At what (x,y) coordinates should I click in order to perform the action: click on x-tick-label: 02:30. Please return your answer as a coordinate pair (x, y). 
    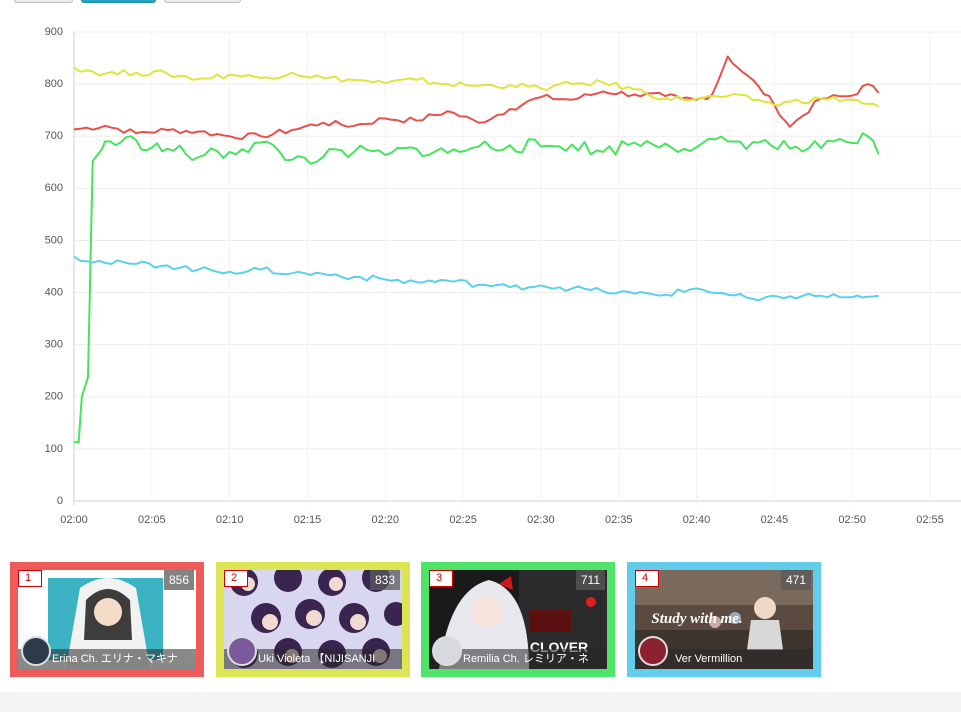
    Looking at the image, I should click on (541, 520).